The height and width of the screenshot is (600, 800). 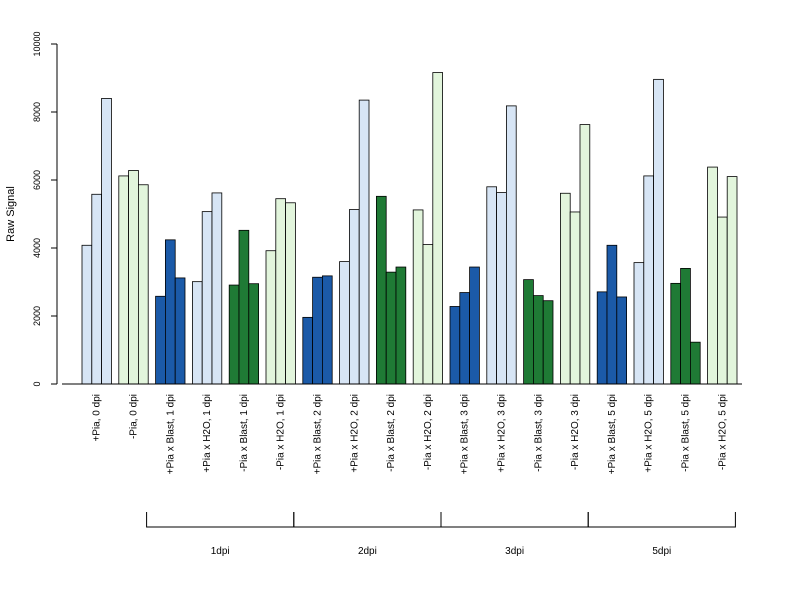 What do you see at coordinates (207, 433) in the screenshot?
I see `x-category-label: +Pia x H2O, 1 dpi` at bounding box center [207, 433].